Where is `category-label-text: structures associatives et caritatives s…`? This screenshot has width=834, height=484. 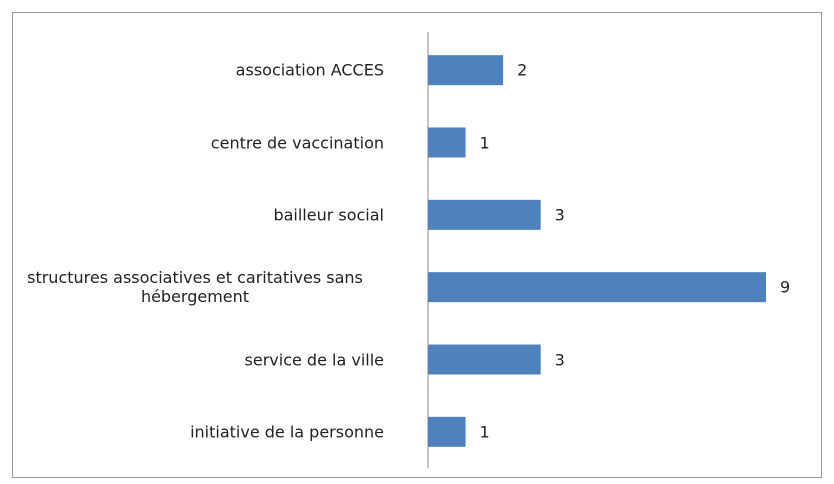
category-label-text: structures associatives et caritatives s… is located at coordinates (195, 287).